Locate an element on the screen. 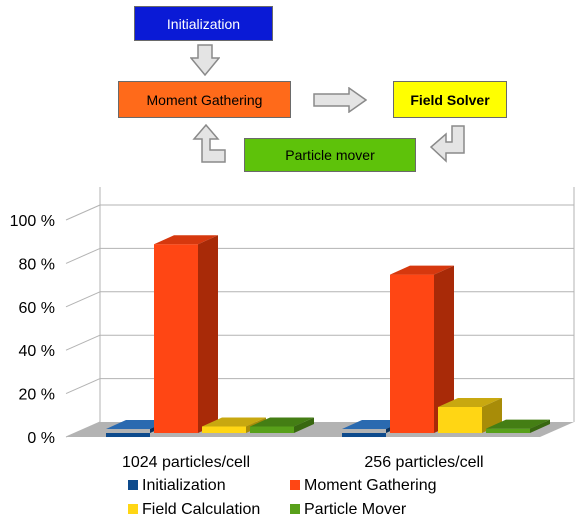  legend-label: Moment Gathering is located at coordinates (370, 485).